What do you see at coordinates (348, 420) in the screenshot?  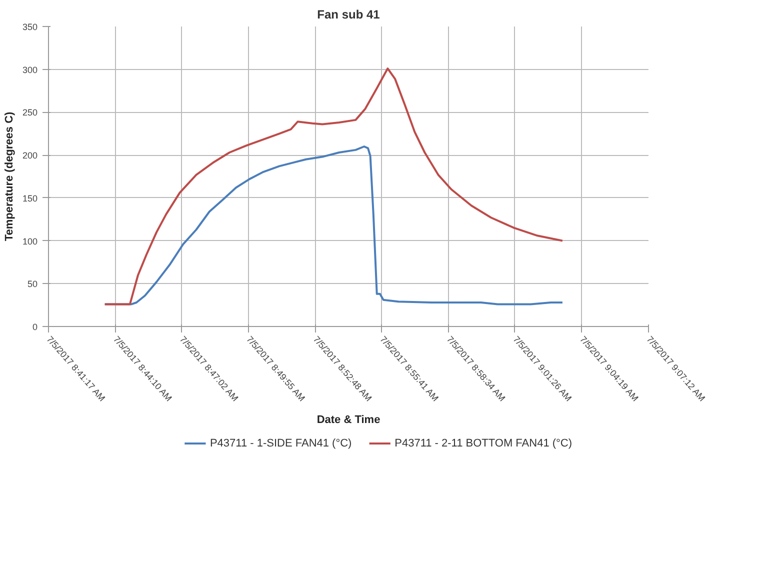 I see `x-axis-title: Date & Time` at bounding box center [348, 420].